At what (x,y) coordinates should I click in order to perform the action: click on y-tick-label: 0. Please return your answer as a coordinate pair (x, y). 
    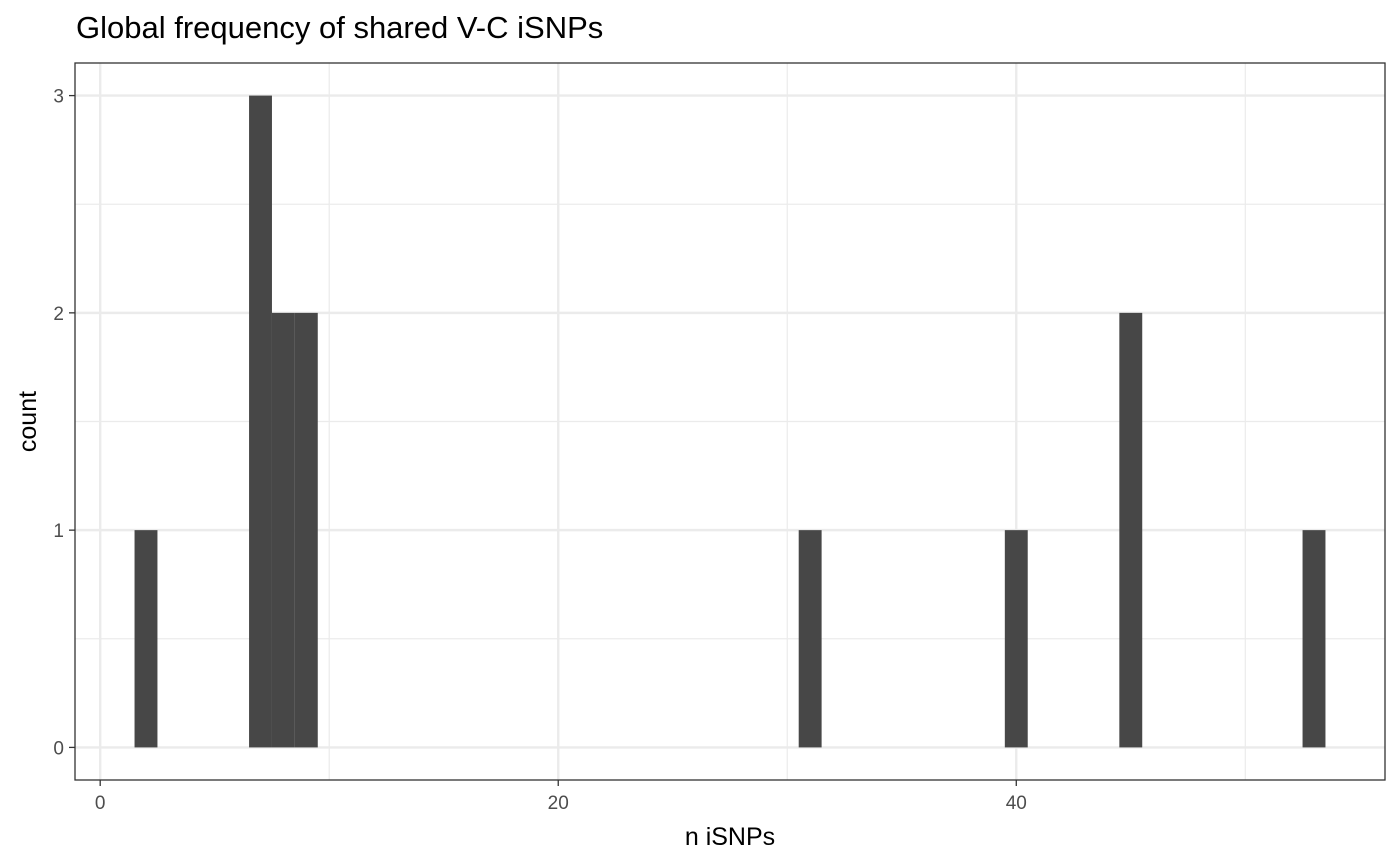
    Looking at the image, I should click on (58, 748).